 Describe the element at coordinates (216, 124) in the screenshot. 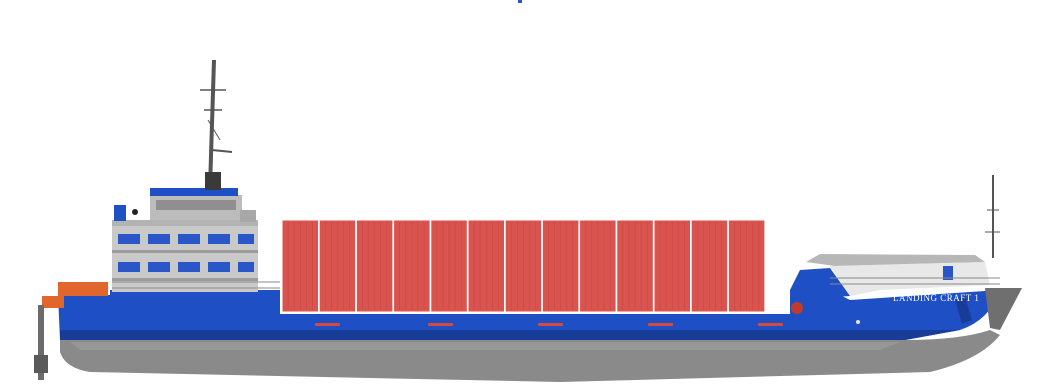

I see `main-mast` at that location.